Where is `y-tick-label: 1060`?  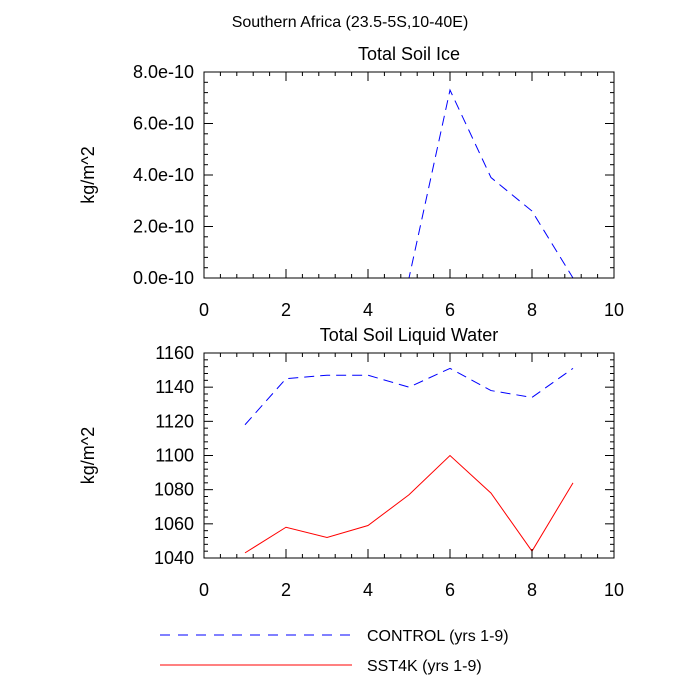 y-tick-label: 1060 is located at coordinates (174, 524).